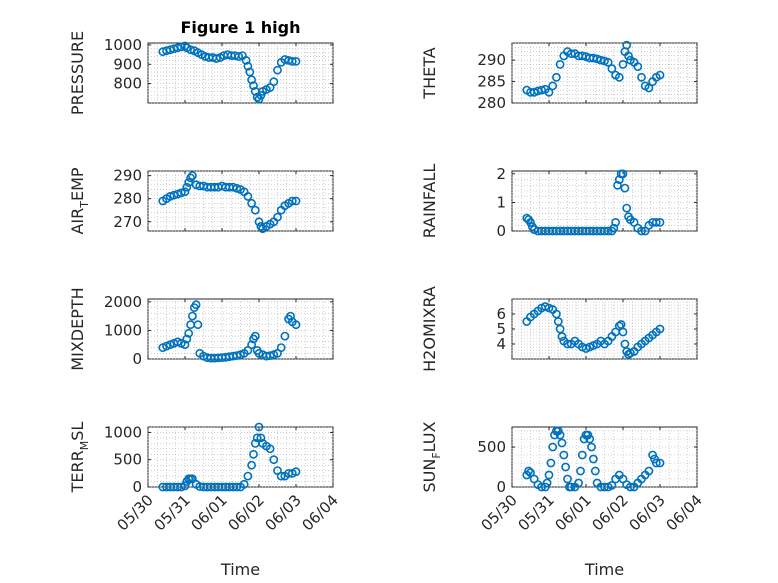 The height and width of the screenshot is (583, 778). What do you see at coordinates (604, 569) in the screenshot?
I see `x-axis-label: Time` at bounding box center [604, 569].